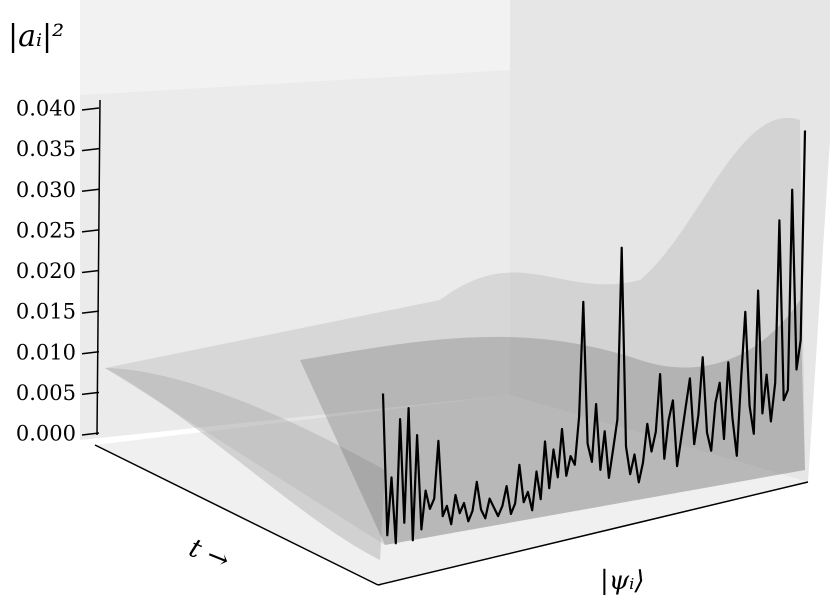 The height and width of the screenshot is (613, 830). What do you see at coordinates (46, 149) in the screenshot?
I see `z-tick-label: 0.035` at bounding box center [46, 149].